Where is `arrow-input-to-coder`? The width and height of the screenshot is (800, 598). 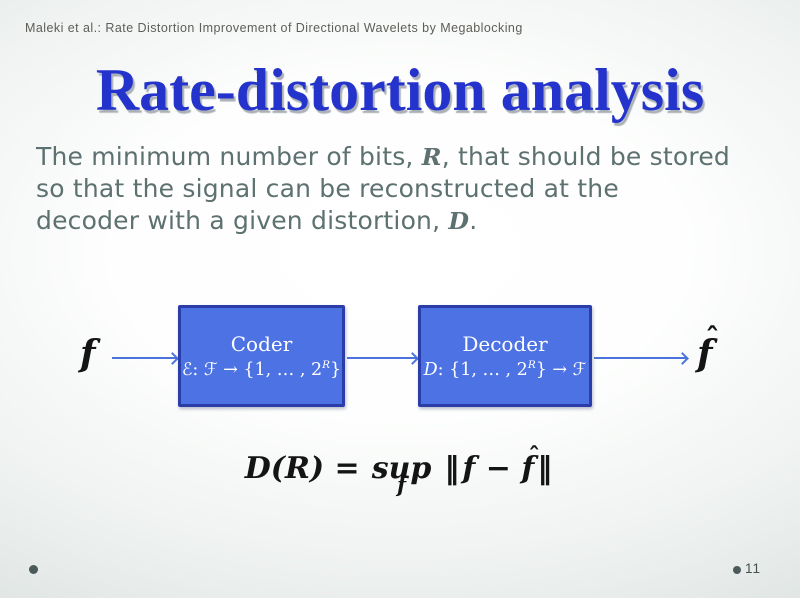 arrow-input-to-coder is located at coordinates (144, 358).